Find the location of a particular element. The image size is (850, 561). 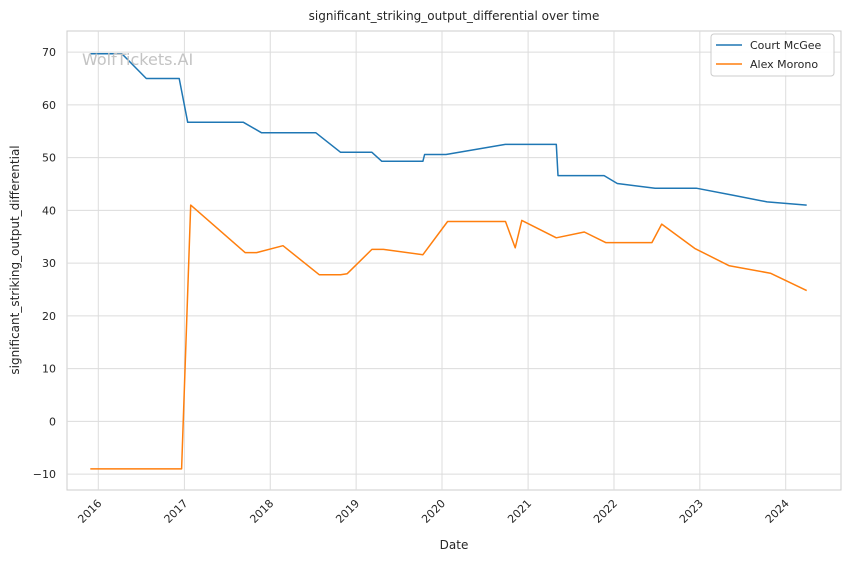

y-tick-label: 40 is located at coordinates (49, 210).